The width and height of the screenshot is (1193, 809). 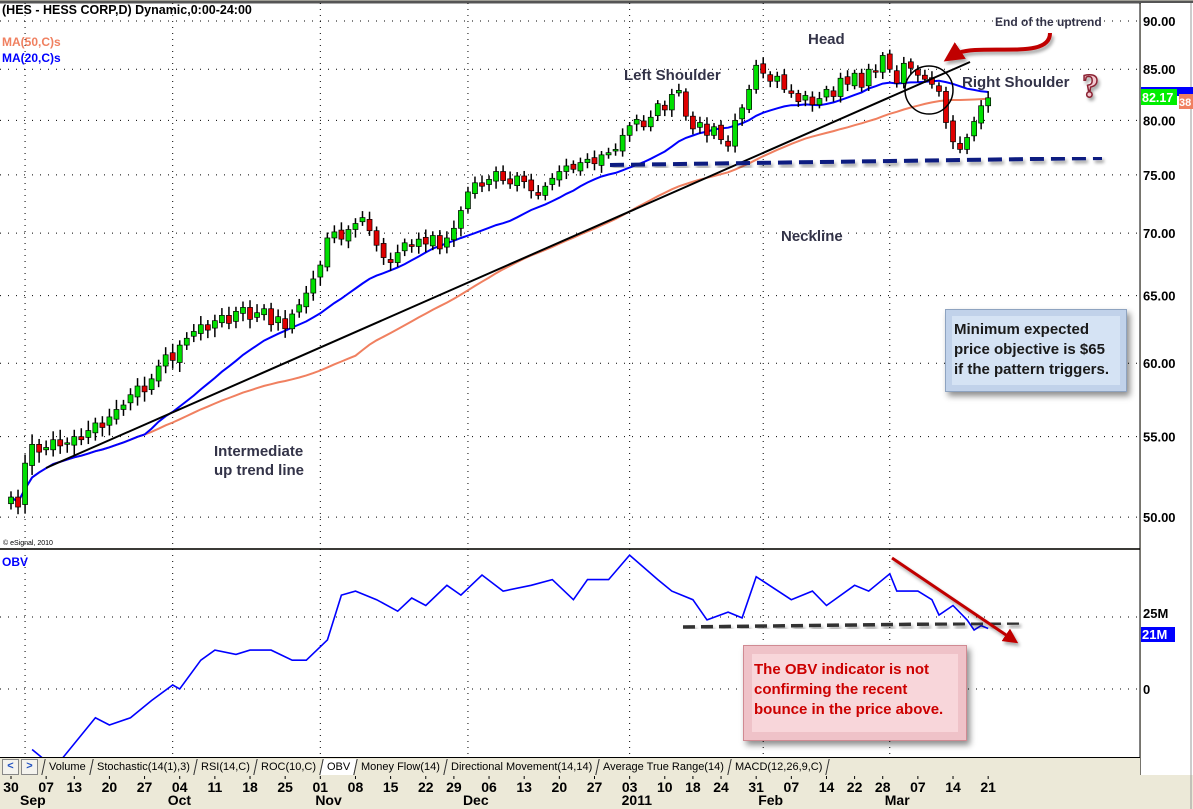 What do you see at coordinates (28, 543) in the screenshot?
I see `copyright: © eSignal, 2010` at bounding box center [28, 543].